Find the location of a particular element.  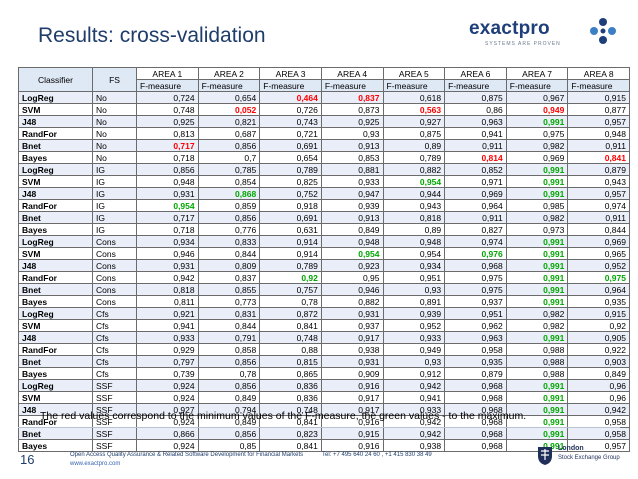

f-measure-cell: 0,964 is located at coordinates (475, 205).